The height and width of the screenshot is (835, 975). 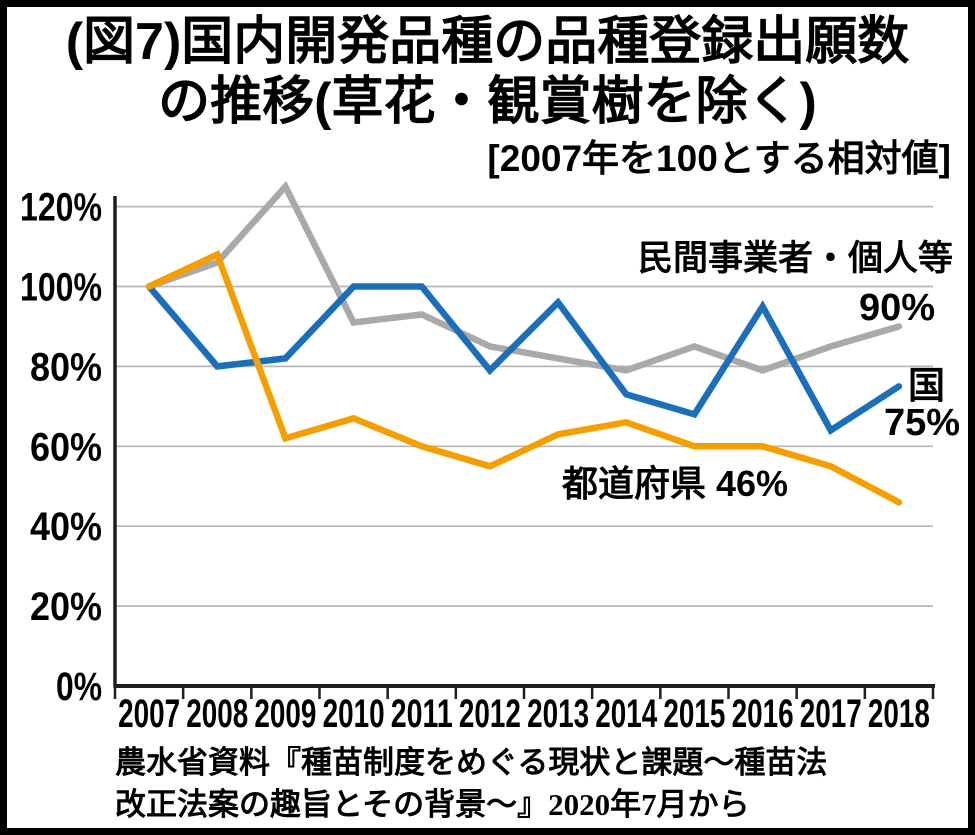 What do you see at coordinates (471, 762) in the screenshot?
I see `source-note-line1: 農水省資料『種苗制度をめぐる現状と課題〜種苗法` at bounding box center [471, 762].